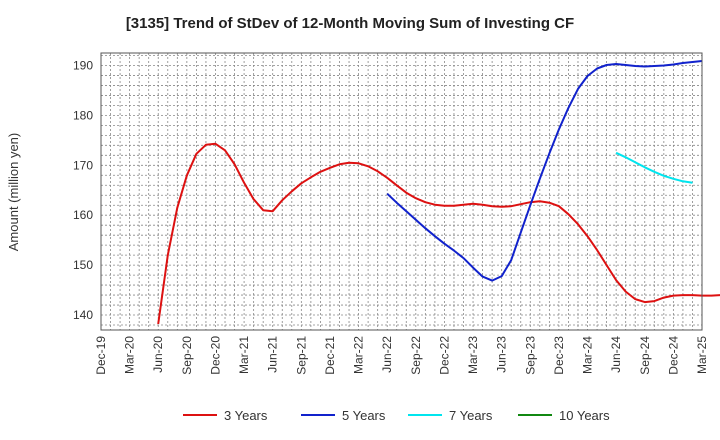 The width and height of the screenshot is (720, 440). Describe the element at coordinates (83, 65) in the screenshot. I see `y-tick-label: 190` at that location.